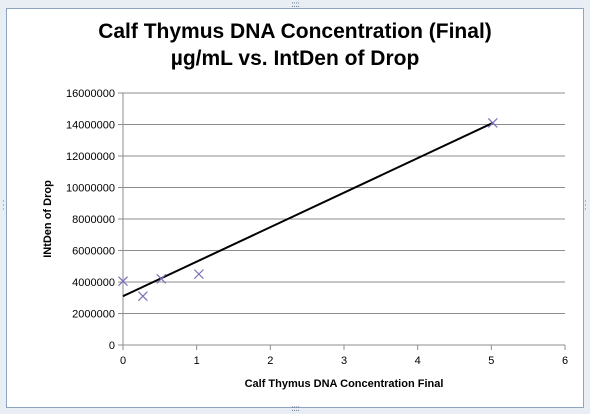 The height and width of the screenshot is (414, 590). Describe the element at coordinates (344, 361) in the screenshot. I see `x-tick-label-3: 3` at that location.